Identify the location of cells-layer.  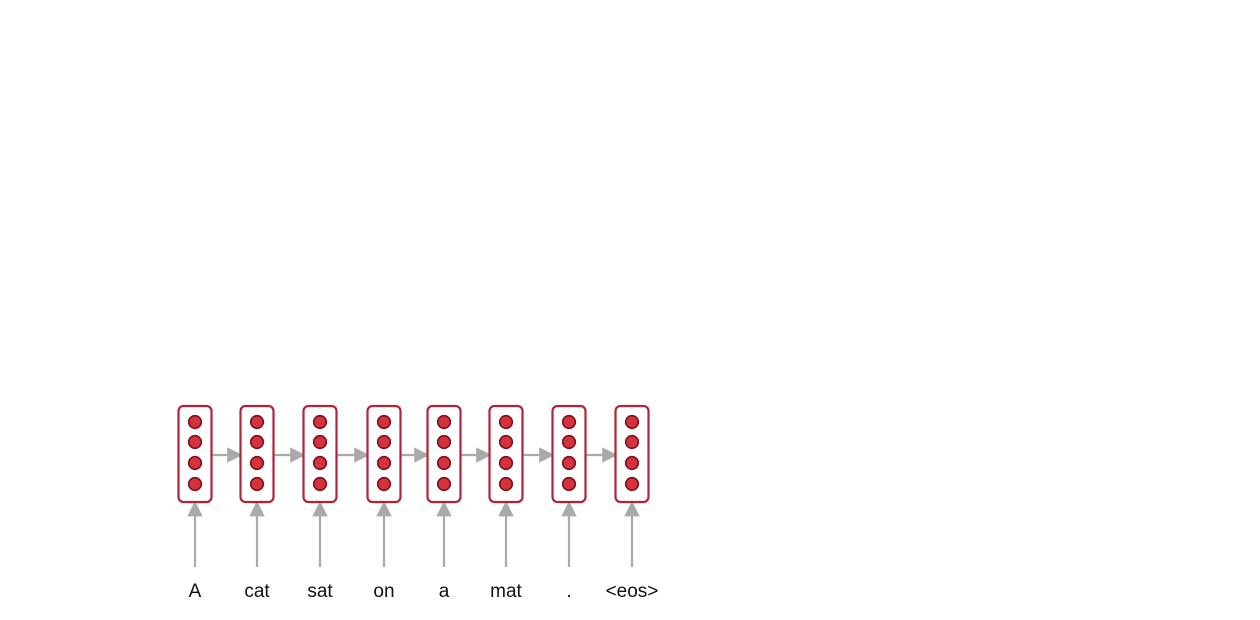
(413, 454).